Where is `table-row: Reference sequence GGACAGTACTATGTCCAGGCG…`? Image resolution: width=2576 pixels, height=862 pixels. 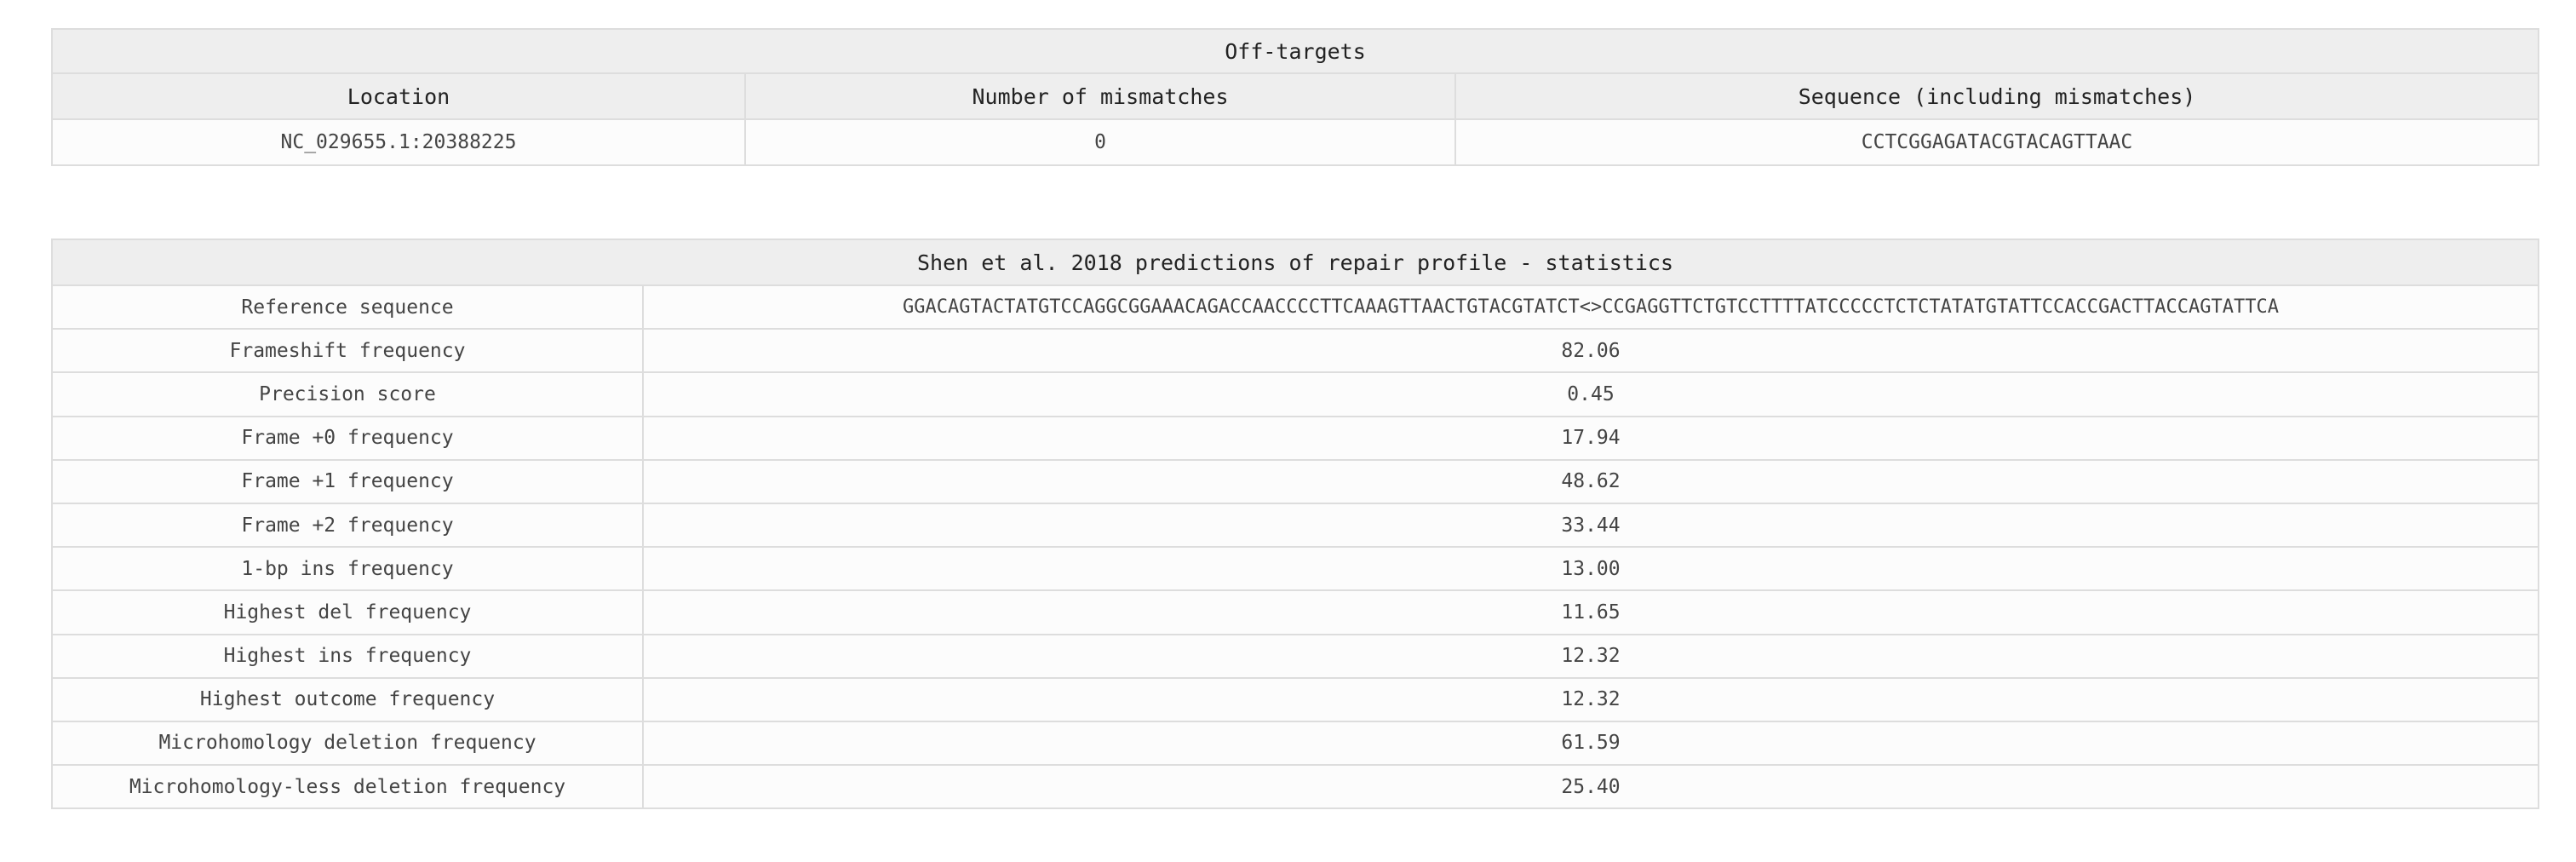 table-row: Reference sequence GGACAGTACTATGTCCAGGCG… is located at coordinates (1295, 307).